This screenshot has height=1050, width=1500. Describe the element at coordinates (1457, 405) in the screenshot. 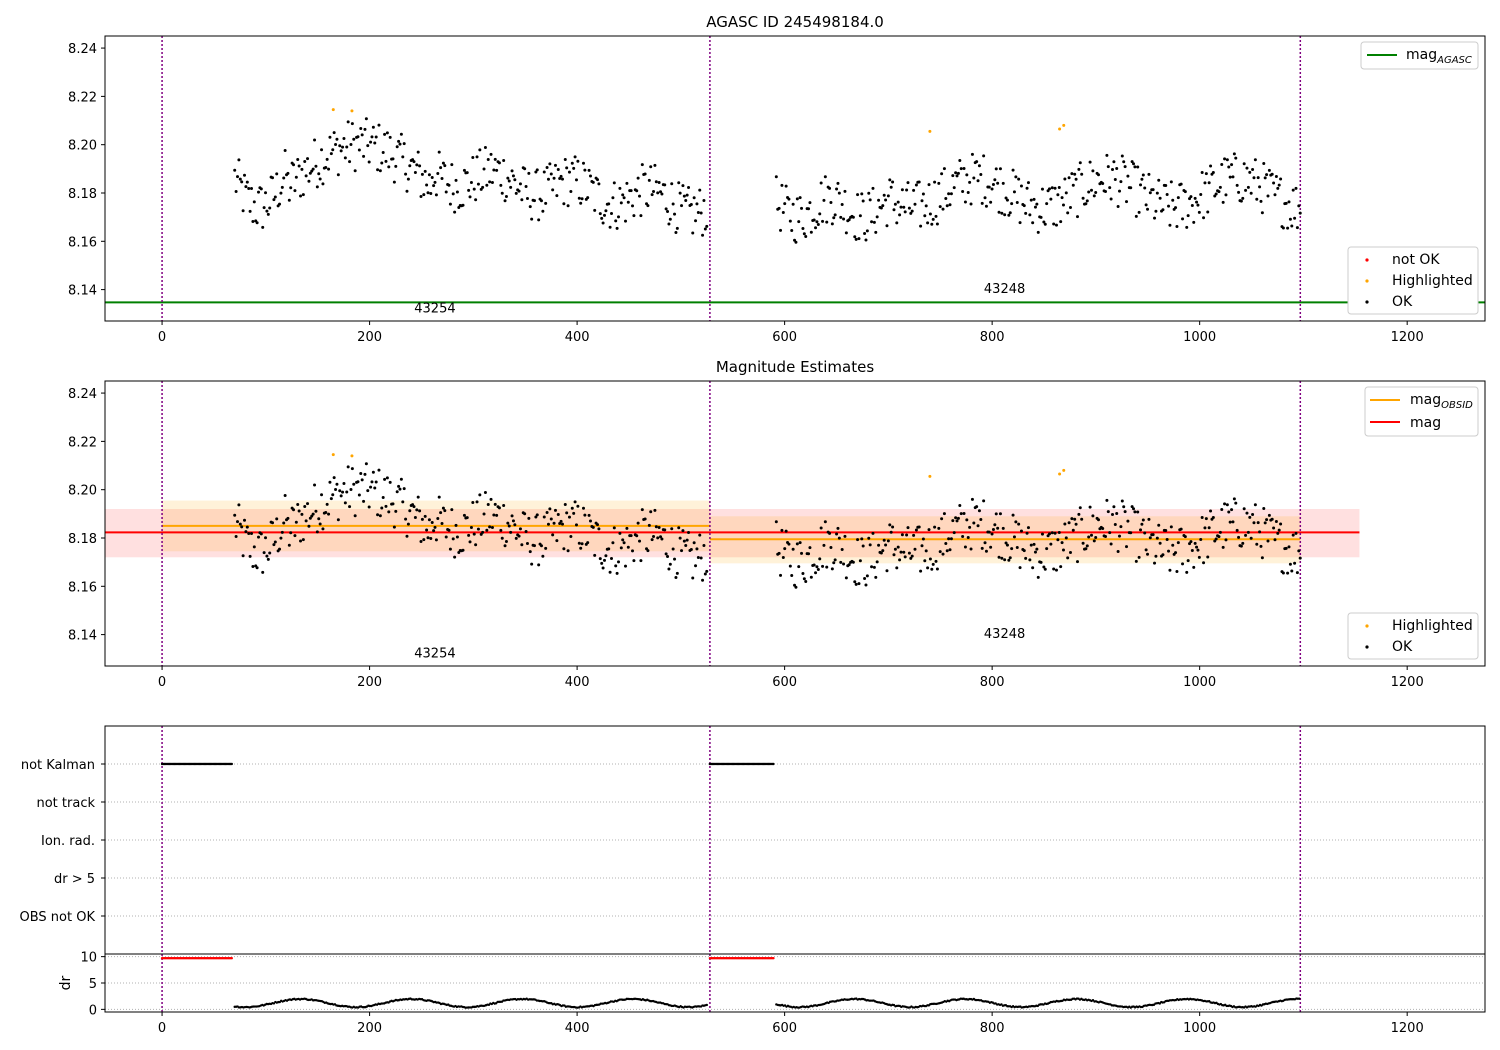

I see `legend-mag-obsid-sub: OBSID` at that location.